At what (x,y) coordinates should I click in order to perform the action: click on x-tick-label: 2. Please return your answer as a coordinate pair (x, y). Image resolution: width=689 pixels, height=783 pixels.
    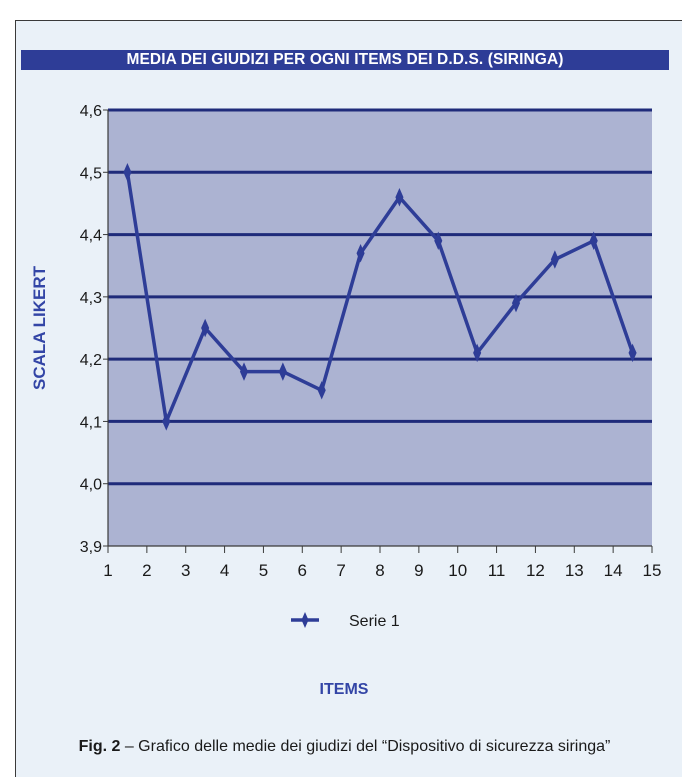
    Looking at the image, I should click on (146, 570).